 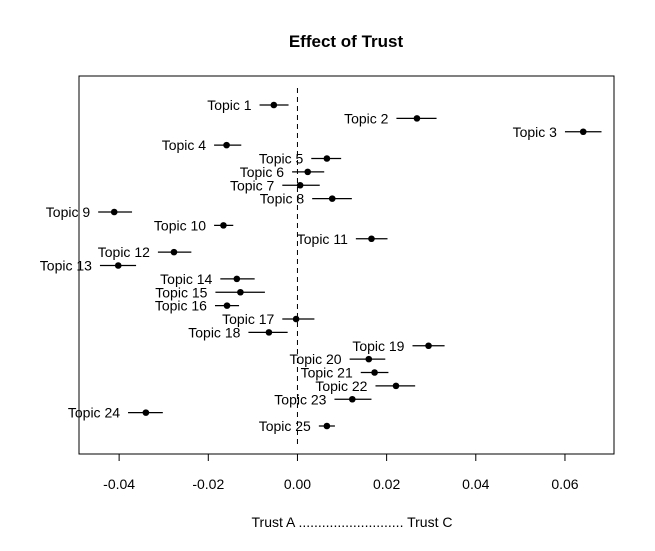 What do you see at coordinates (208, 484) in the screenshot?
I see `x-tick-label: -0.02` at bounding box center [208, 484].